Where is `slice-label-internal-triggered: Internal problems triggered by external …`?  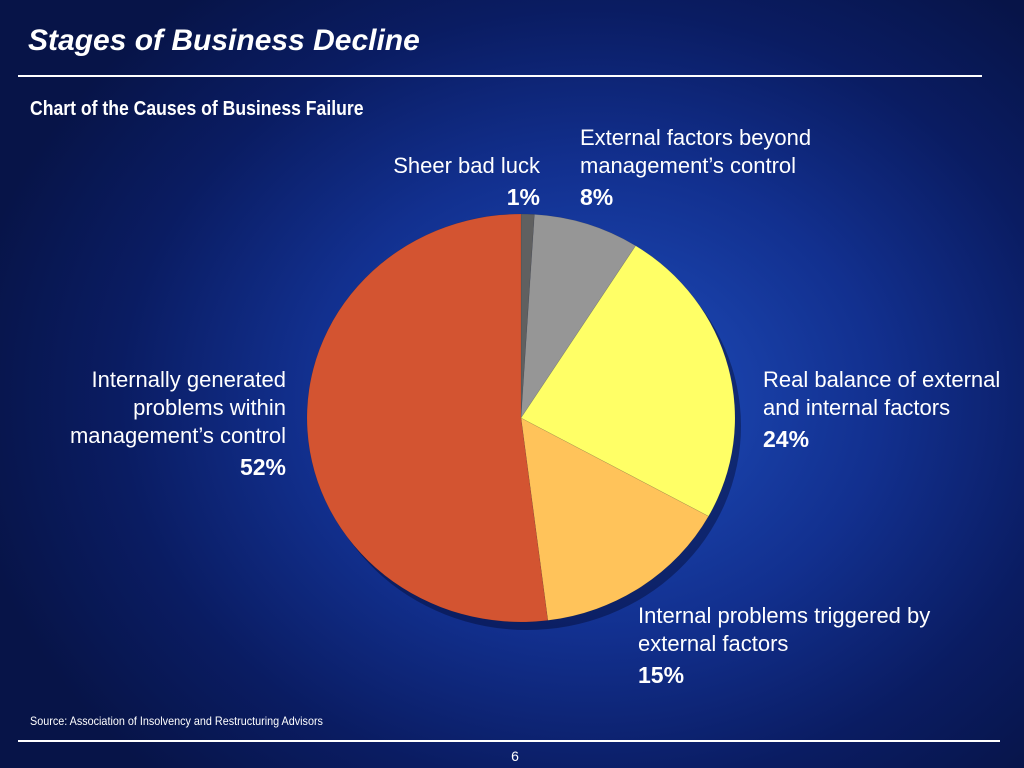 slice-label-internal-triggered: Internal problems triggered by external … is located at coordinates (793, 645).